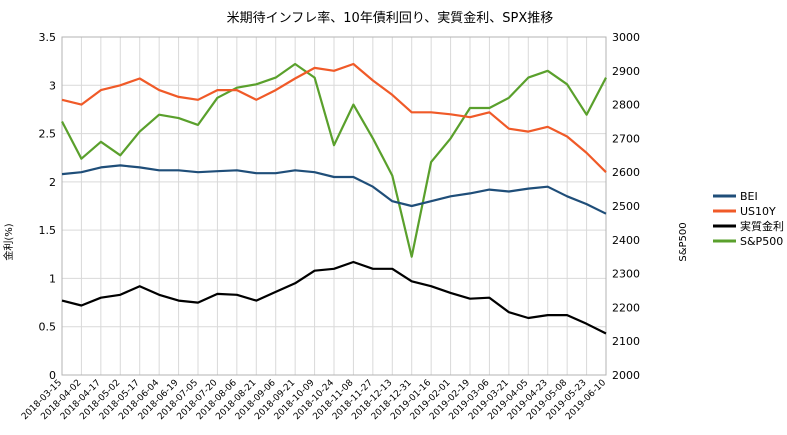 The height and width of the screenshot is (435, 787). I want to click on right-tick-label: 2800, so click(626, 105).